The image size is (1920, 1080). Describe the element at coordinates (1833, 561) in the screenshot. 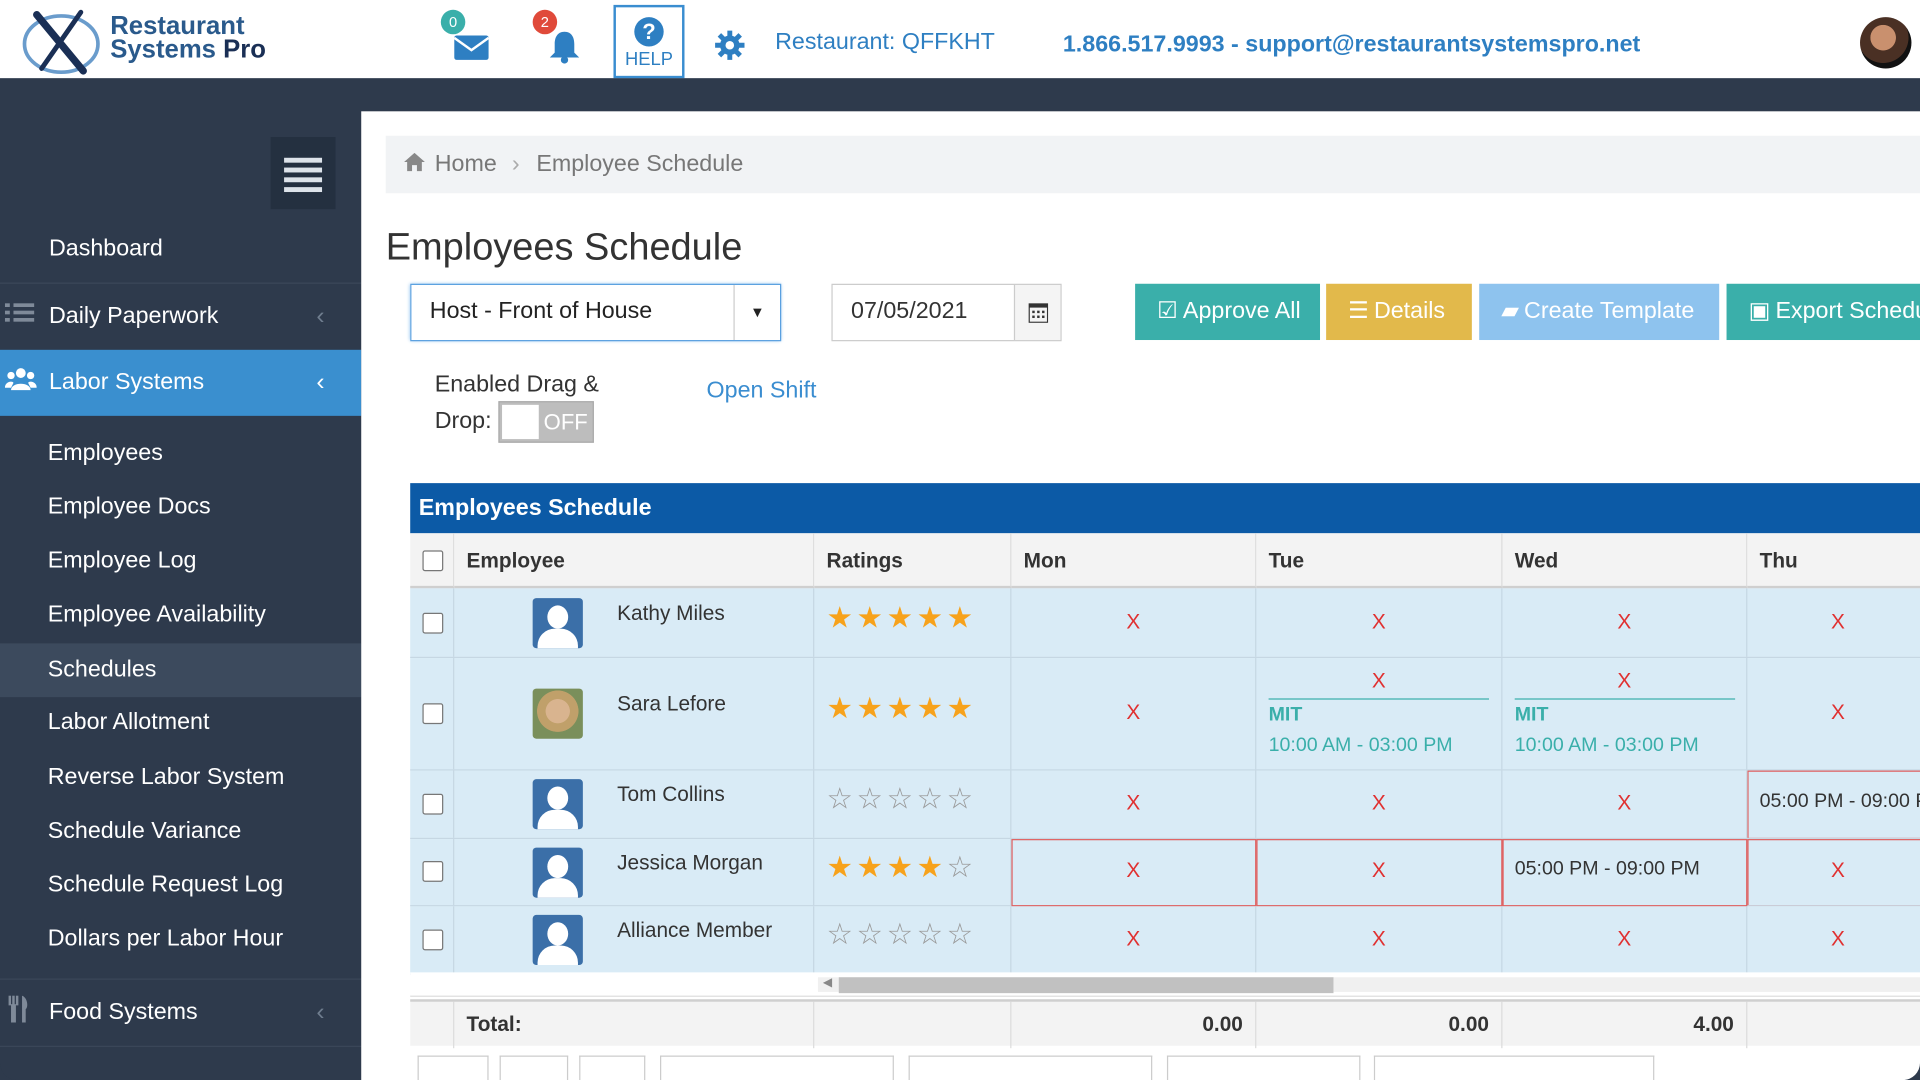

I see `column-header-thu: Thu` at that location.